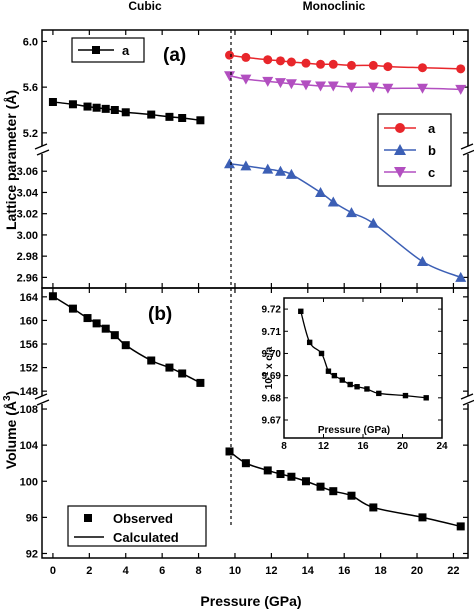 The height and width of the screenshot is (610, 474). Describe the element at coordinates (432, 150) in the screenshot. I see `legend-mono-b-label: b` at that location.